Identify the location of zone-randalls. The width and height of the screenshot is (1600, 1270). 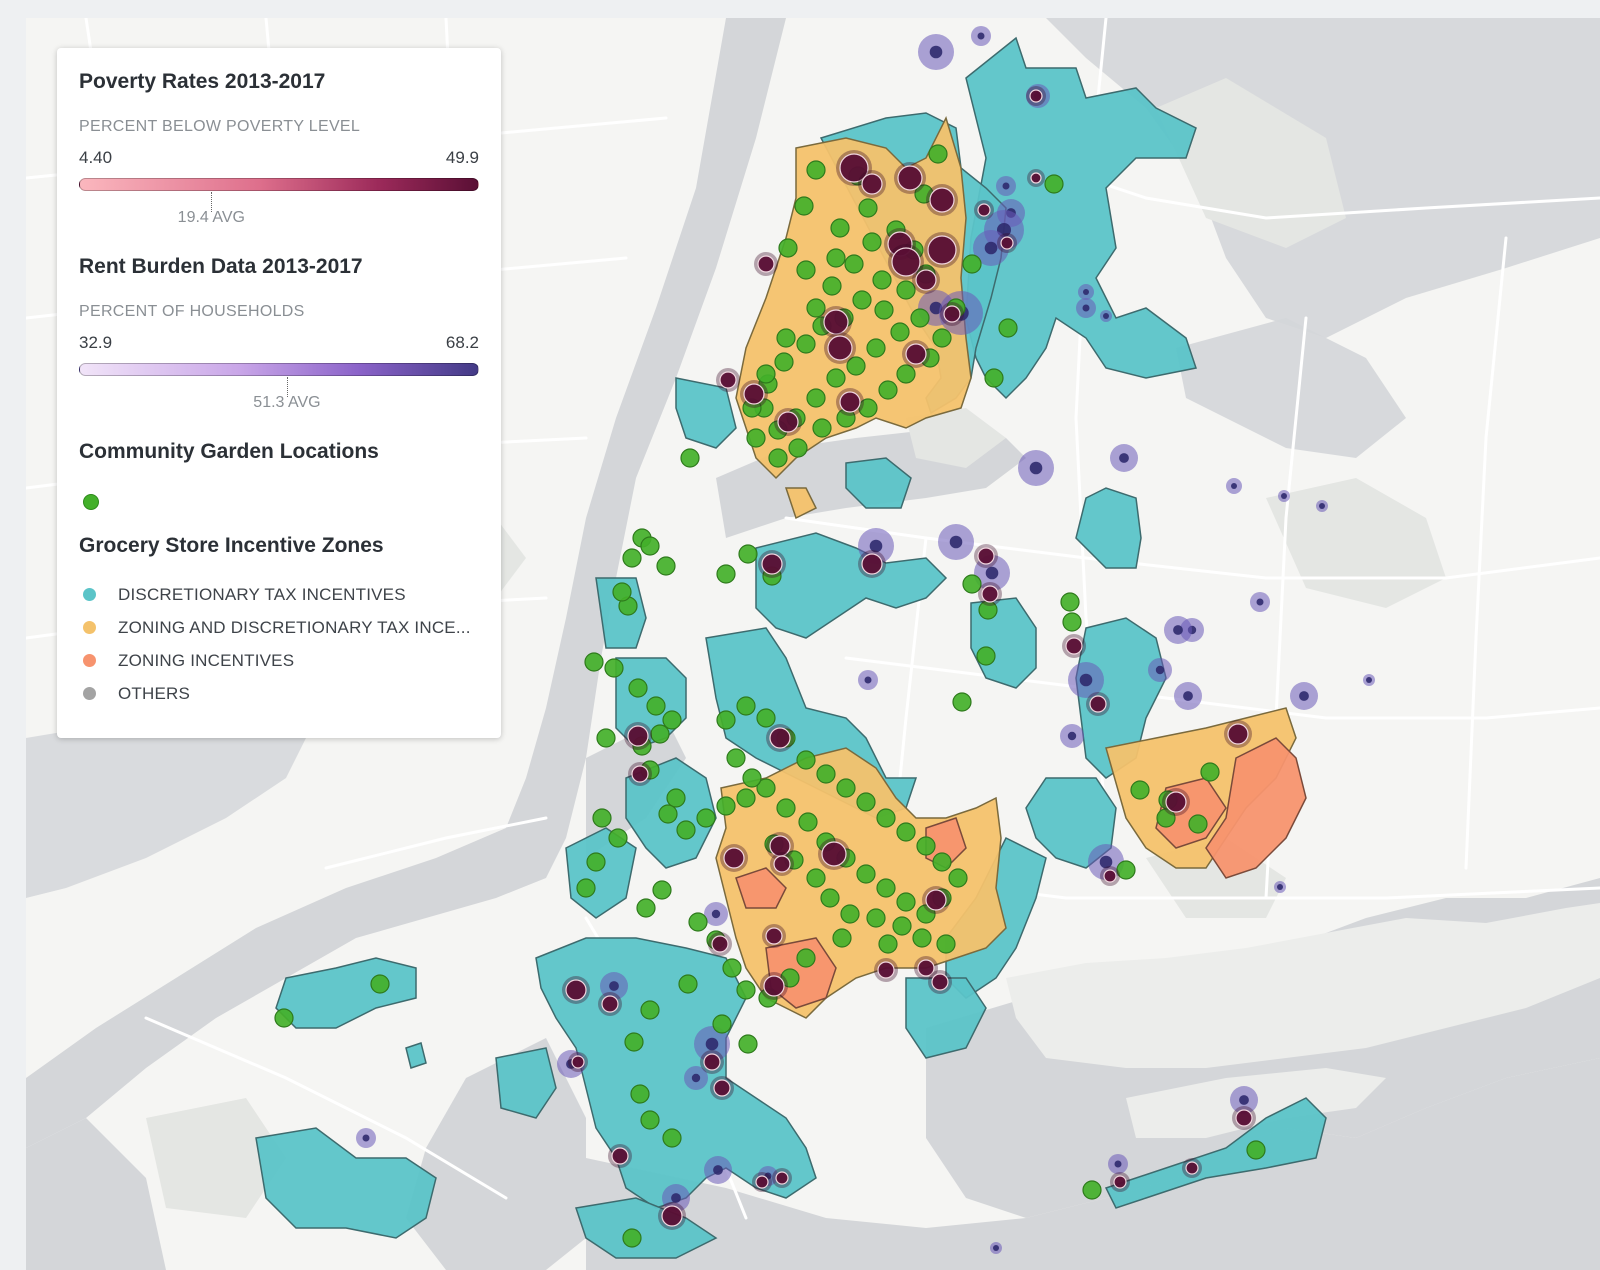
(878, 483).